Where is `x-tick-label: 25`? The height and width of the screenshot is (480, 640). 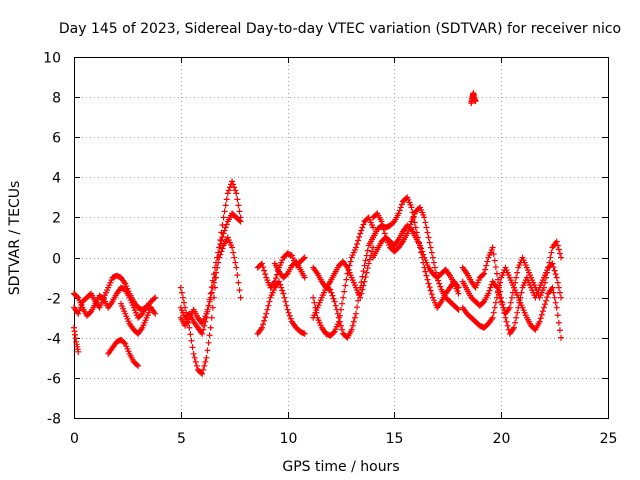
x-tick-label: 25 is located at coordinates (609, 439).